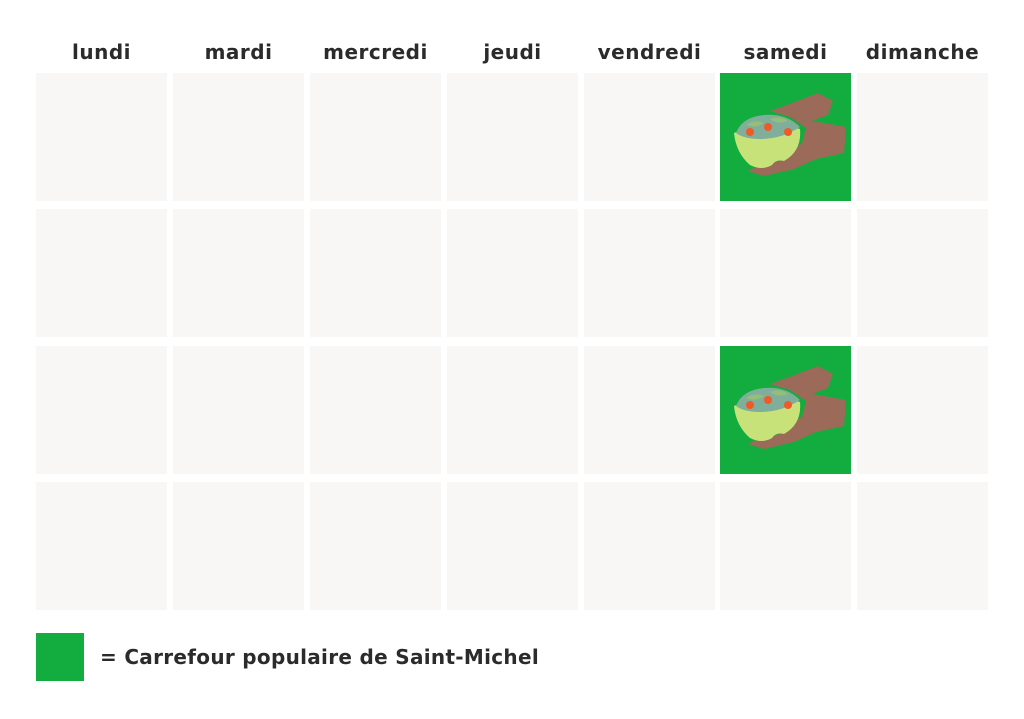 Image resolution: width=1024 pixels, height=719 pixels. What do you see at coordinates (922, 52) in the screenshot?
I see `day-header-dimanche: dimanche` at bounding box center [922, 52].